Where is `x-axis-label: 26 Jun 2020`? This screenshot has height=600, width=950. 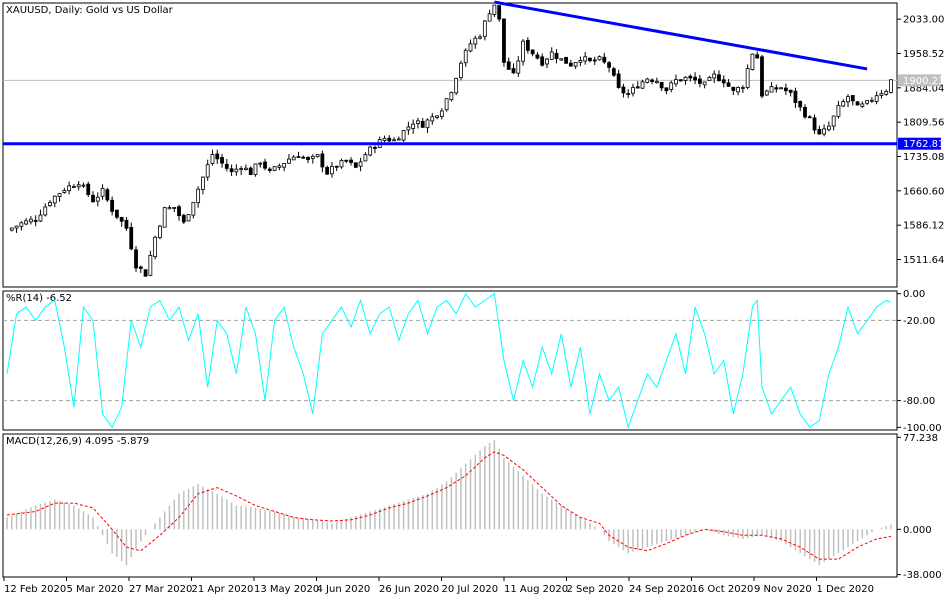 x-axis-label: 26 Jun 2020 is located at coordinates (409, 589).